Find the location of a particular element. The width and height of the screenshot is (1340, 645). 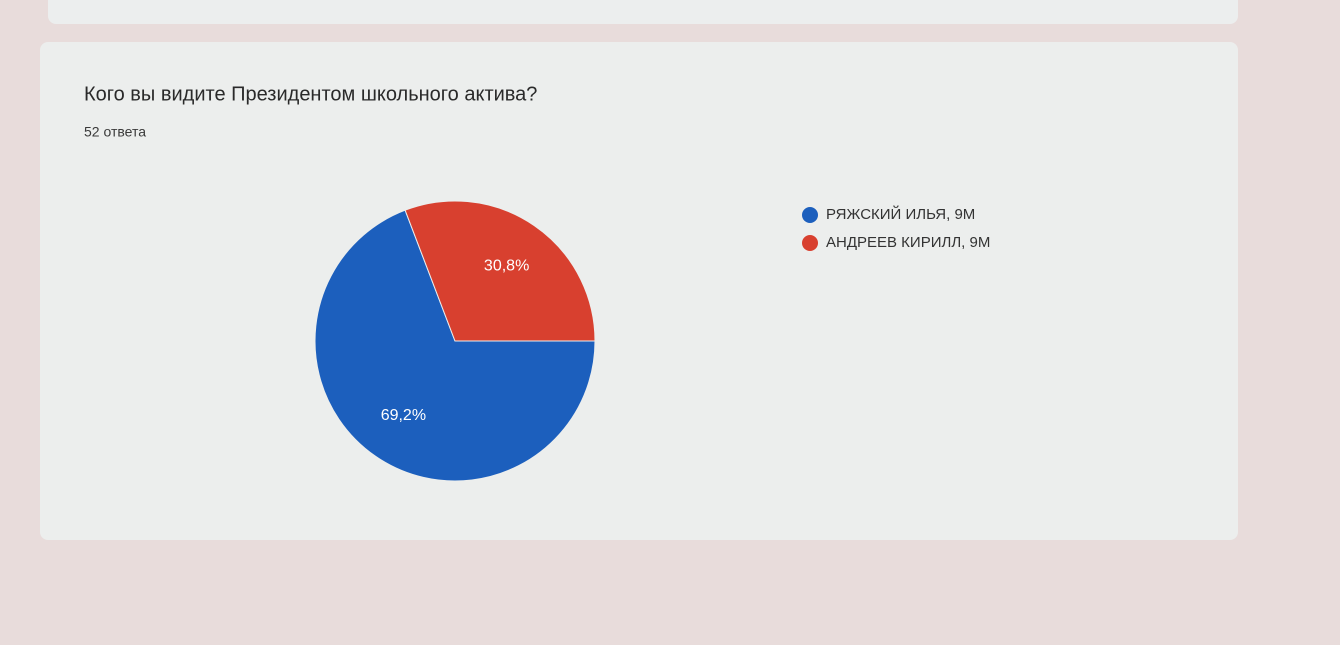

legend-label: РЯЖСКИЙ ИЛЬЯ, 9М is located at coordinates (900, 214).